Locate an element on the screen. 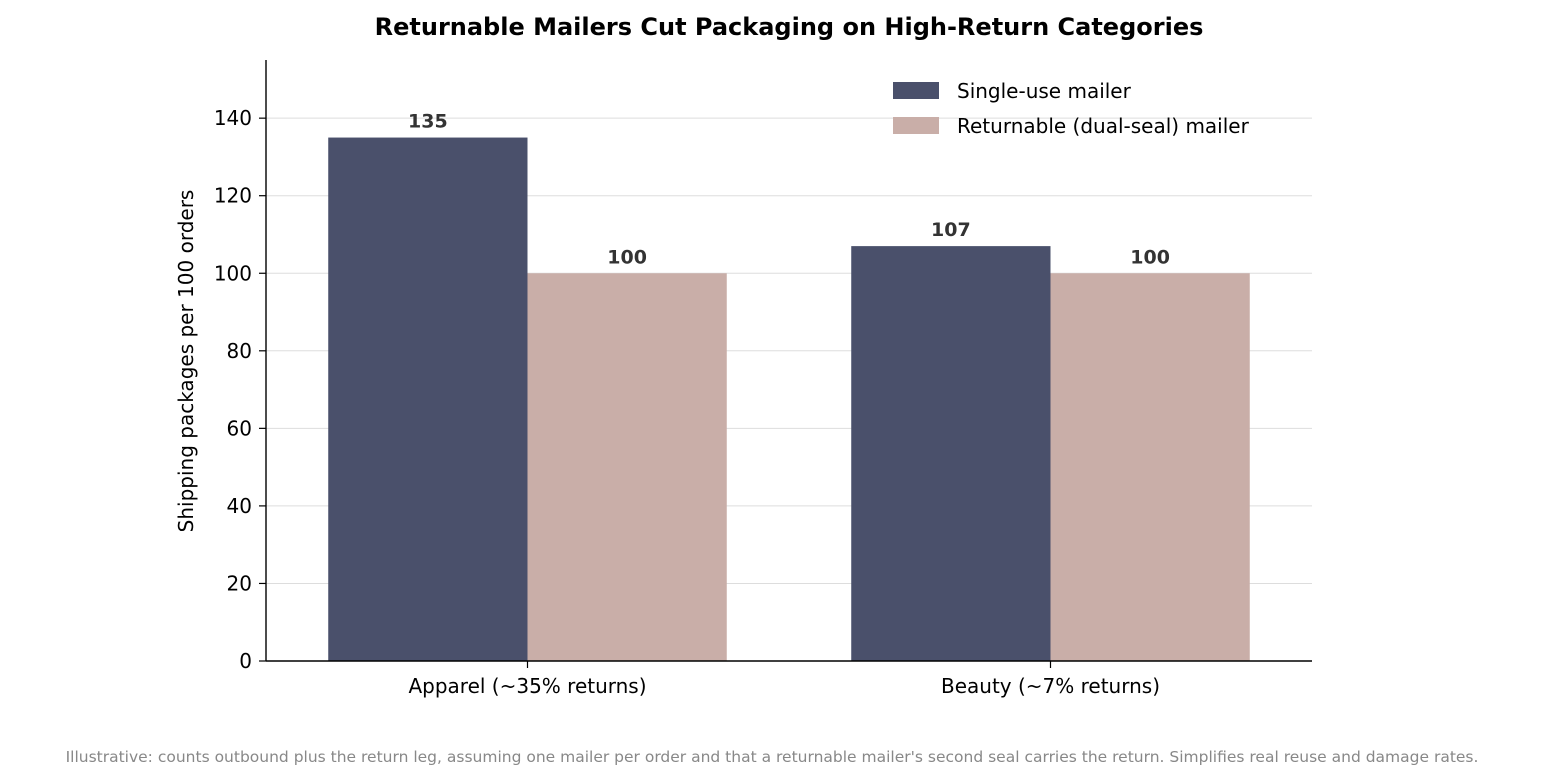 This screenshot has height=781, width=1544. y-ticks: 0 20 40 60 80 100 120 140 is located at coordinates (240, 389).